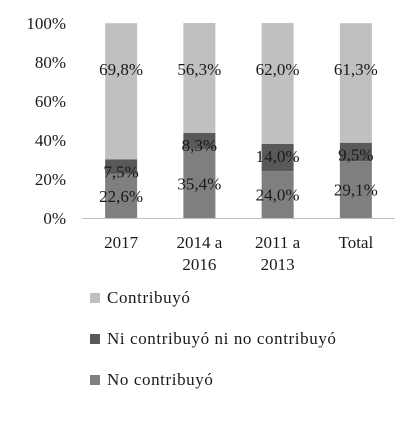  What do you see at coordinates (46, 23) in the screenshot?
I see `y-tick-label: 100%` at bounding box center [46, 23].